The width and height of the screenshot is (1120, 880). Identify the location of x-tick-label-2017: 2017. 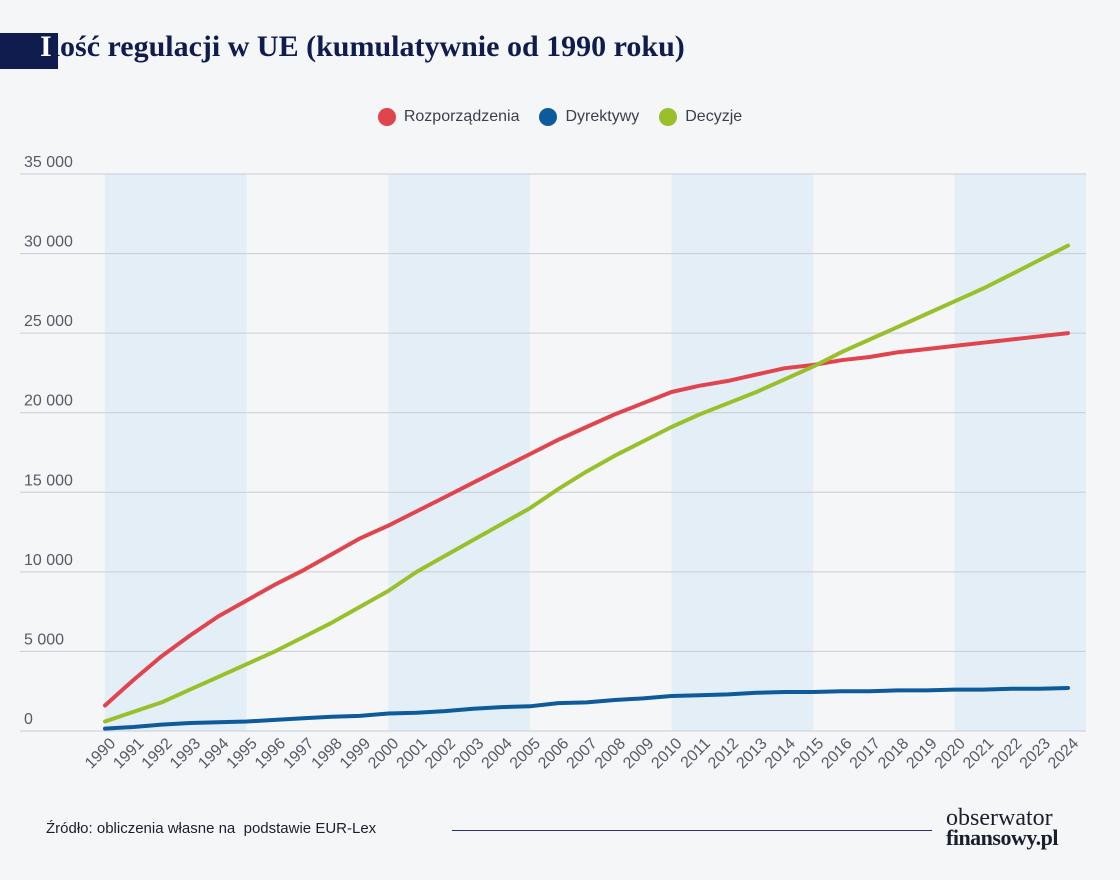
(865, 753).